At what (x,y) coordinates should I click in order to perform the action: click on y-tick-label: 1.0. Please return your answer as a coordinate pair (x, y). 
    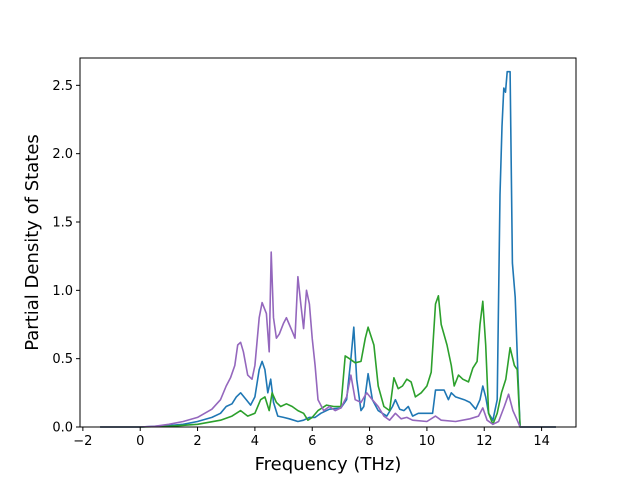
    Looking at the image, I should click on (62, 291).